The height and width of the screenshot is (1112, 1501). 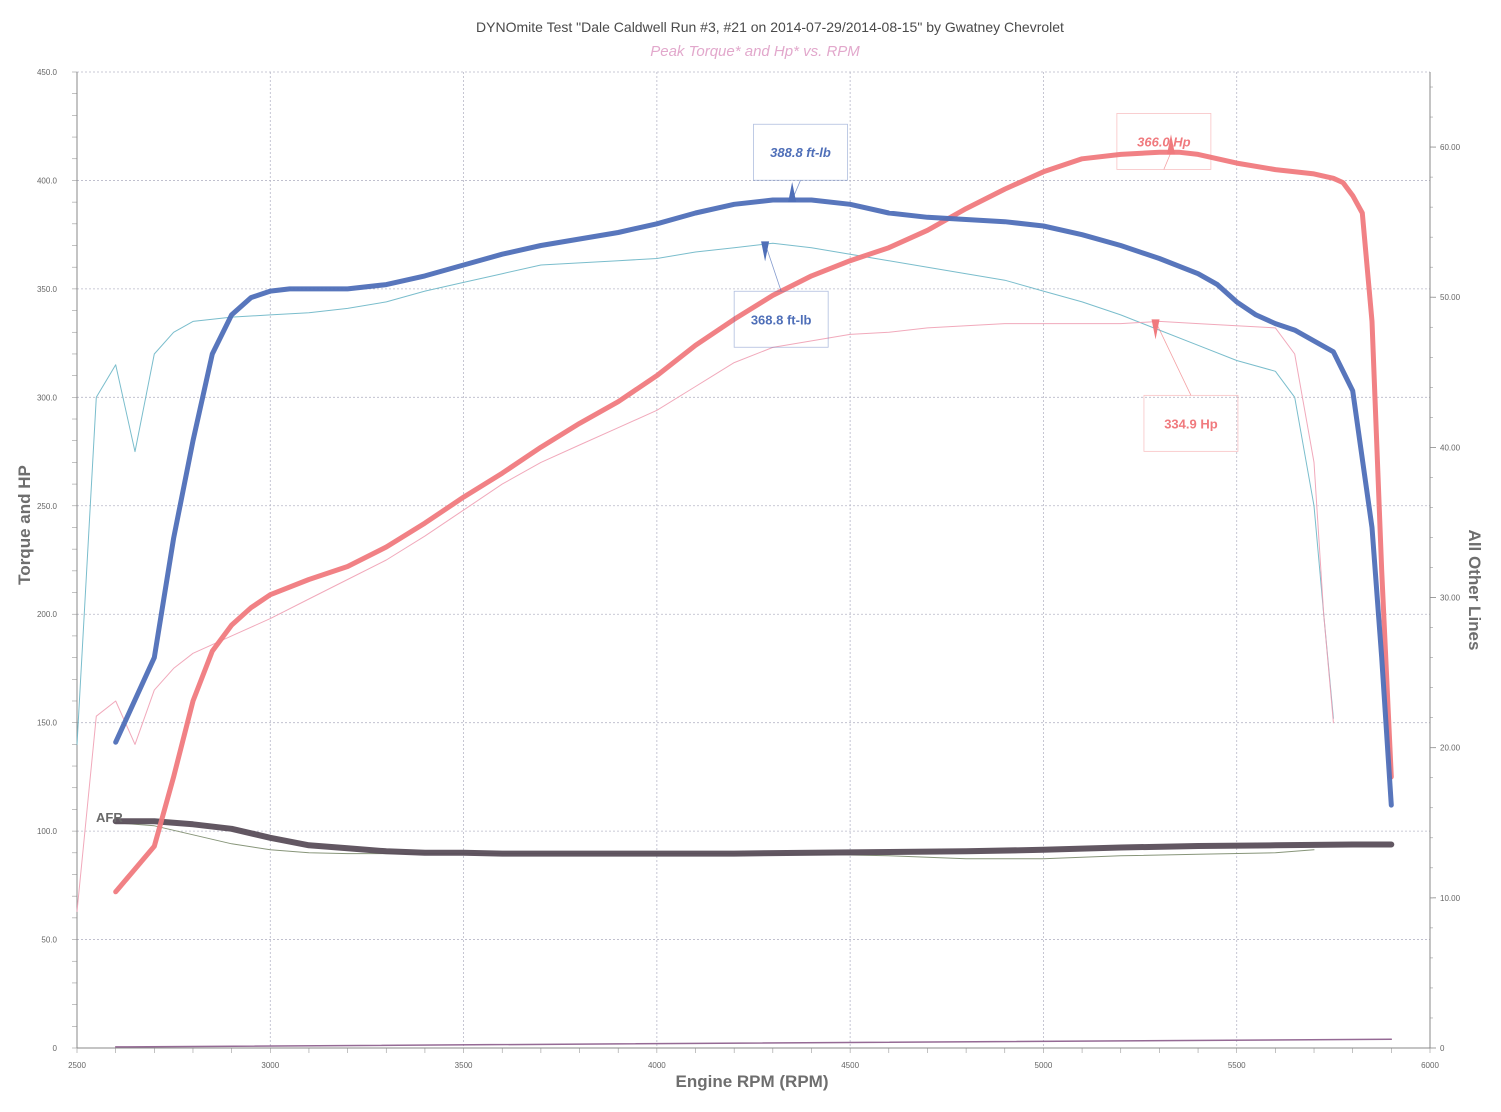 What do you see at coordinates (752, 1081) in the screenshot?
I see `x-axis-label: Engine RPM (RPM)` at bounding box center [752, 1081].